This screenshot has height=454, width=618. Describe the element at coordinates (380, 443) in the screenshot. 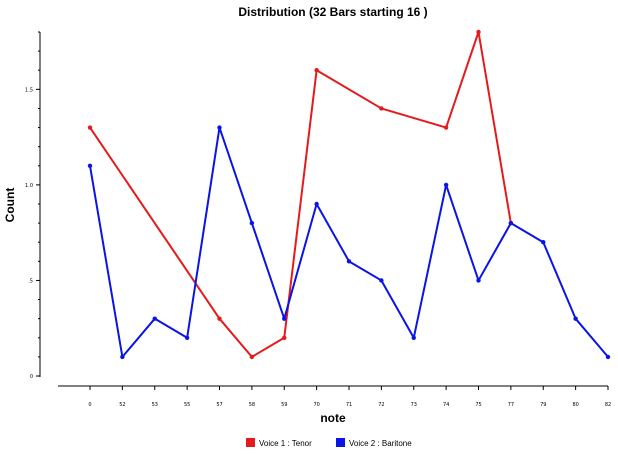

I see `legend-label: Voice 2 : Baritone` at that location.